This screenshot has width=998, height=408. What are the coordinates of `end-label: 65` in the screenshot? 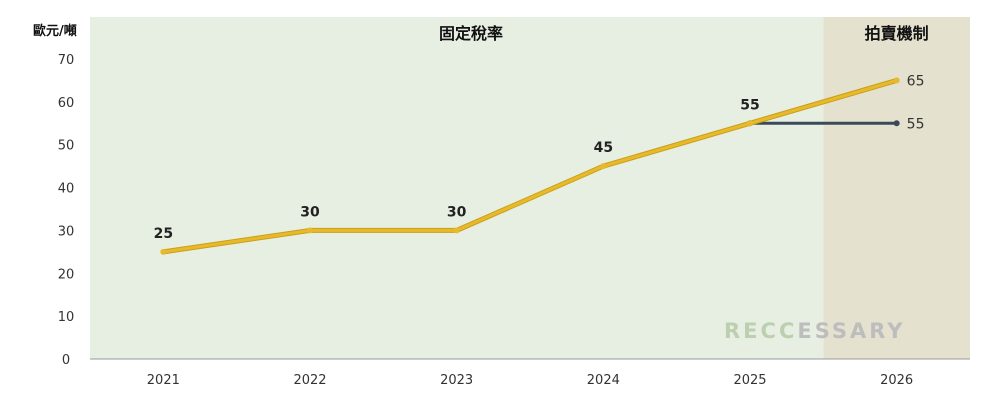 It's located at (916, 81).